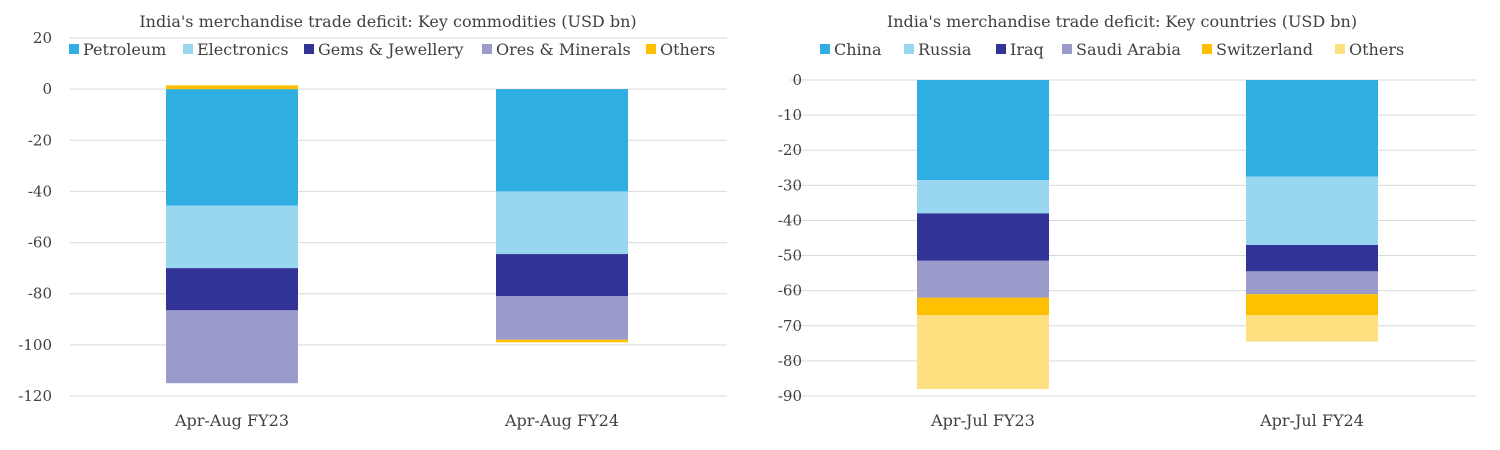 This screenshot has width=1500, height=450. Describe the element at coordinates (390, 49) in the screenshot. I see `legend-label: Gems & Jewellery` at that location.